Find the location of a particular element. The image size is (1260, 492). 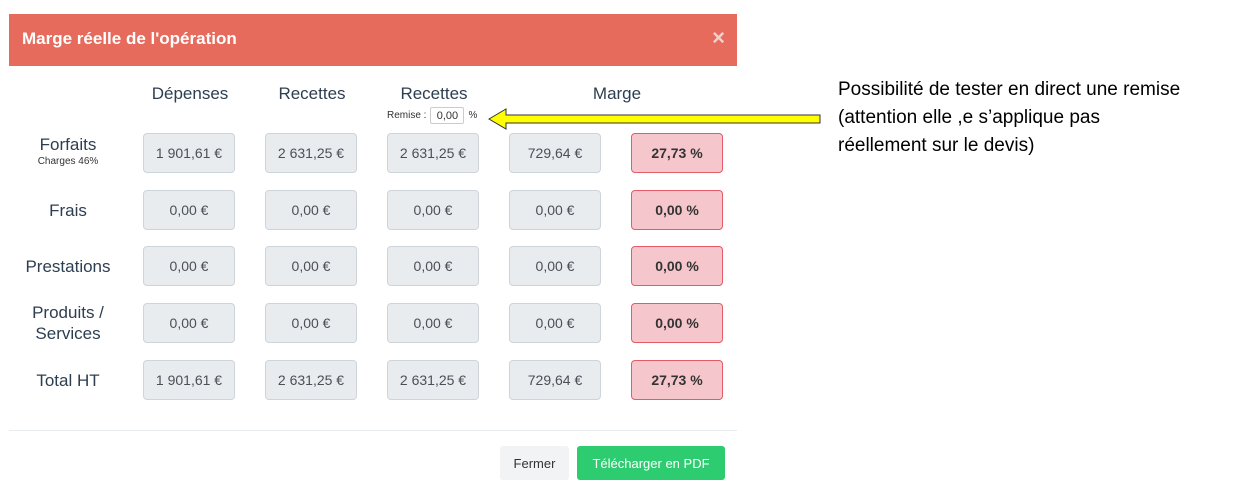

row-title: Total HT is located at coordinates (68, 380).